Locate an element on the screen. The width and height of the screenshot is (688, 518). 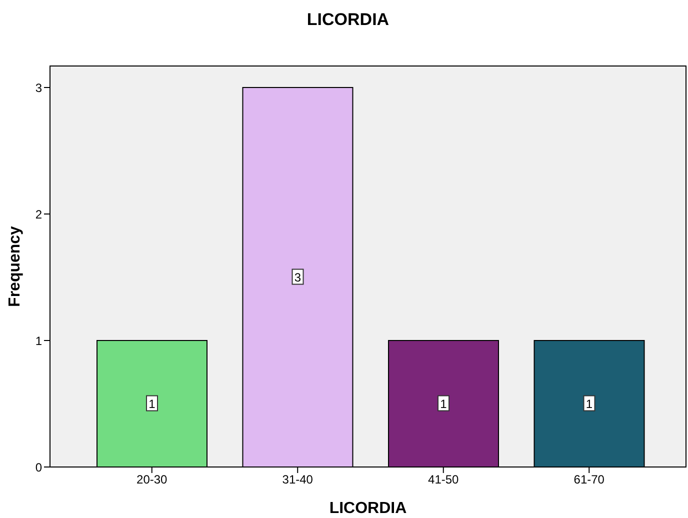
x-tick-label: 41-50 is located at coordinates (444, 479).